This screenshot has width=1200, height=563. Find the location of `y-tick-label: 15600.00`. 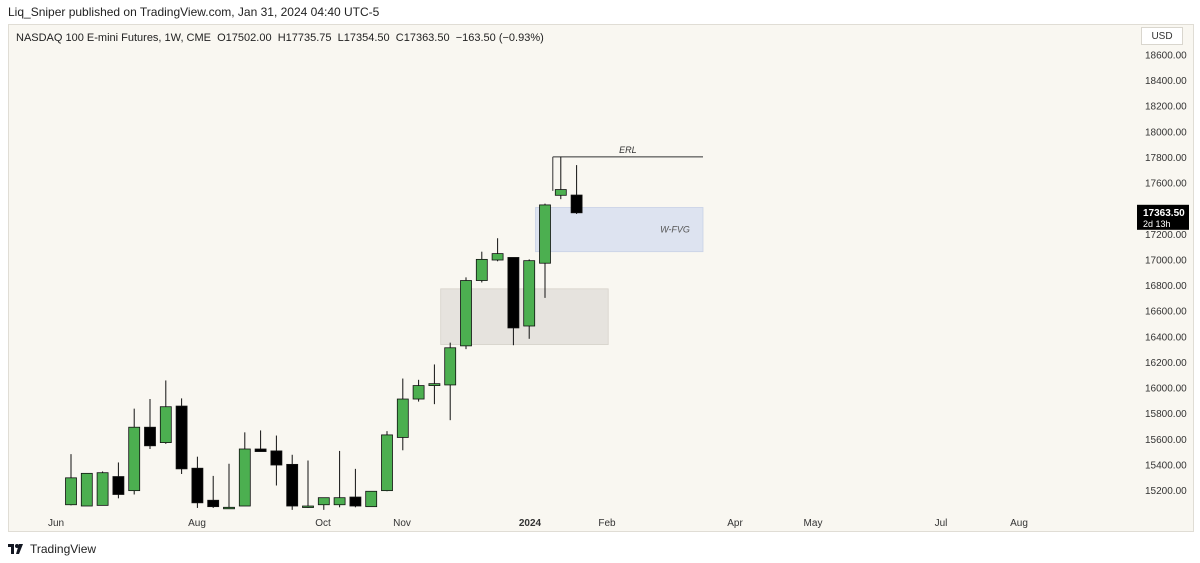

y-tick-label: 15600.00 is located at coordinates (1166, 440).